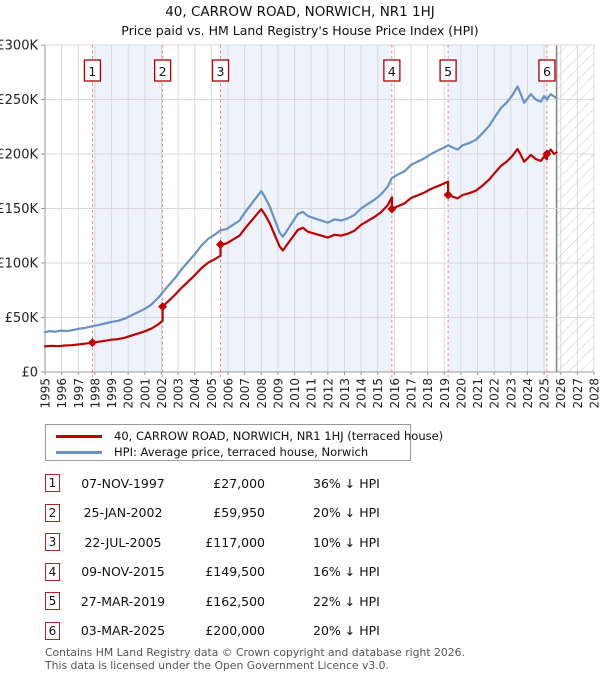 Image resolution: width=600 pixels, height=680 pixels. What do you see at coordinates (52, 601) in the screenshot?
I see `sale-number-badge: 5` at bounding box center [52, 601].